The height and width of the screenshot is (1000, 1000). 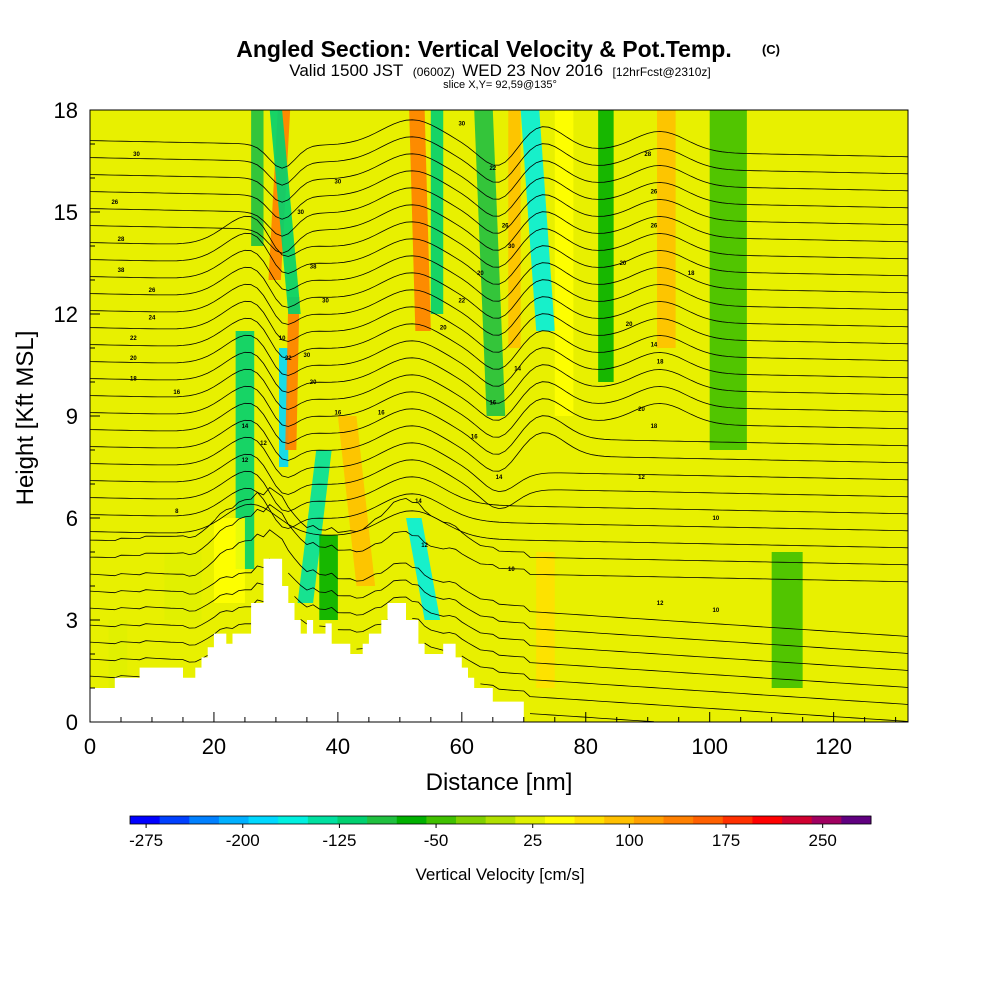 What do you see at coordinates (313, 383) in the screenshot?
I see `theta-label-17: 20` at bounding box center [313, 383].